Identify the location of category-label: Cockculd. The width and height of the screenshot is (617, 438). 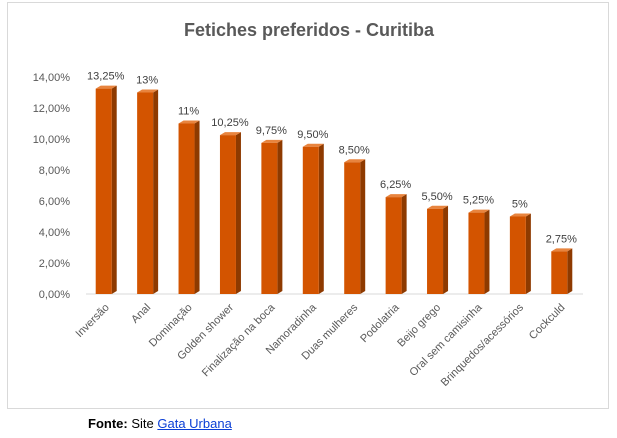
(547, 322).